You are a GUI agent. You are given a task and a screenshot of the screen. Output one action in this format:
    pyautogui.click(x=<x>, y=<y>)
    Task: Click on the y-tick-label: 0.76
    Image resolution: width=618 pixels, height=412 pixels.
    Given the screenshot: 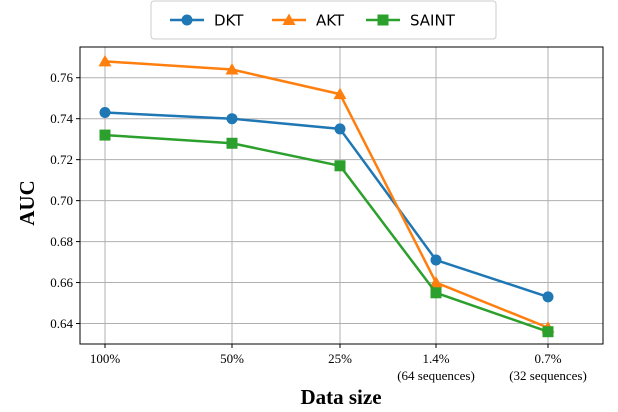 What is the action you would take?
    pyautogui.click(x=61, y=77)
    